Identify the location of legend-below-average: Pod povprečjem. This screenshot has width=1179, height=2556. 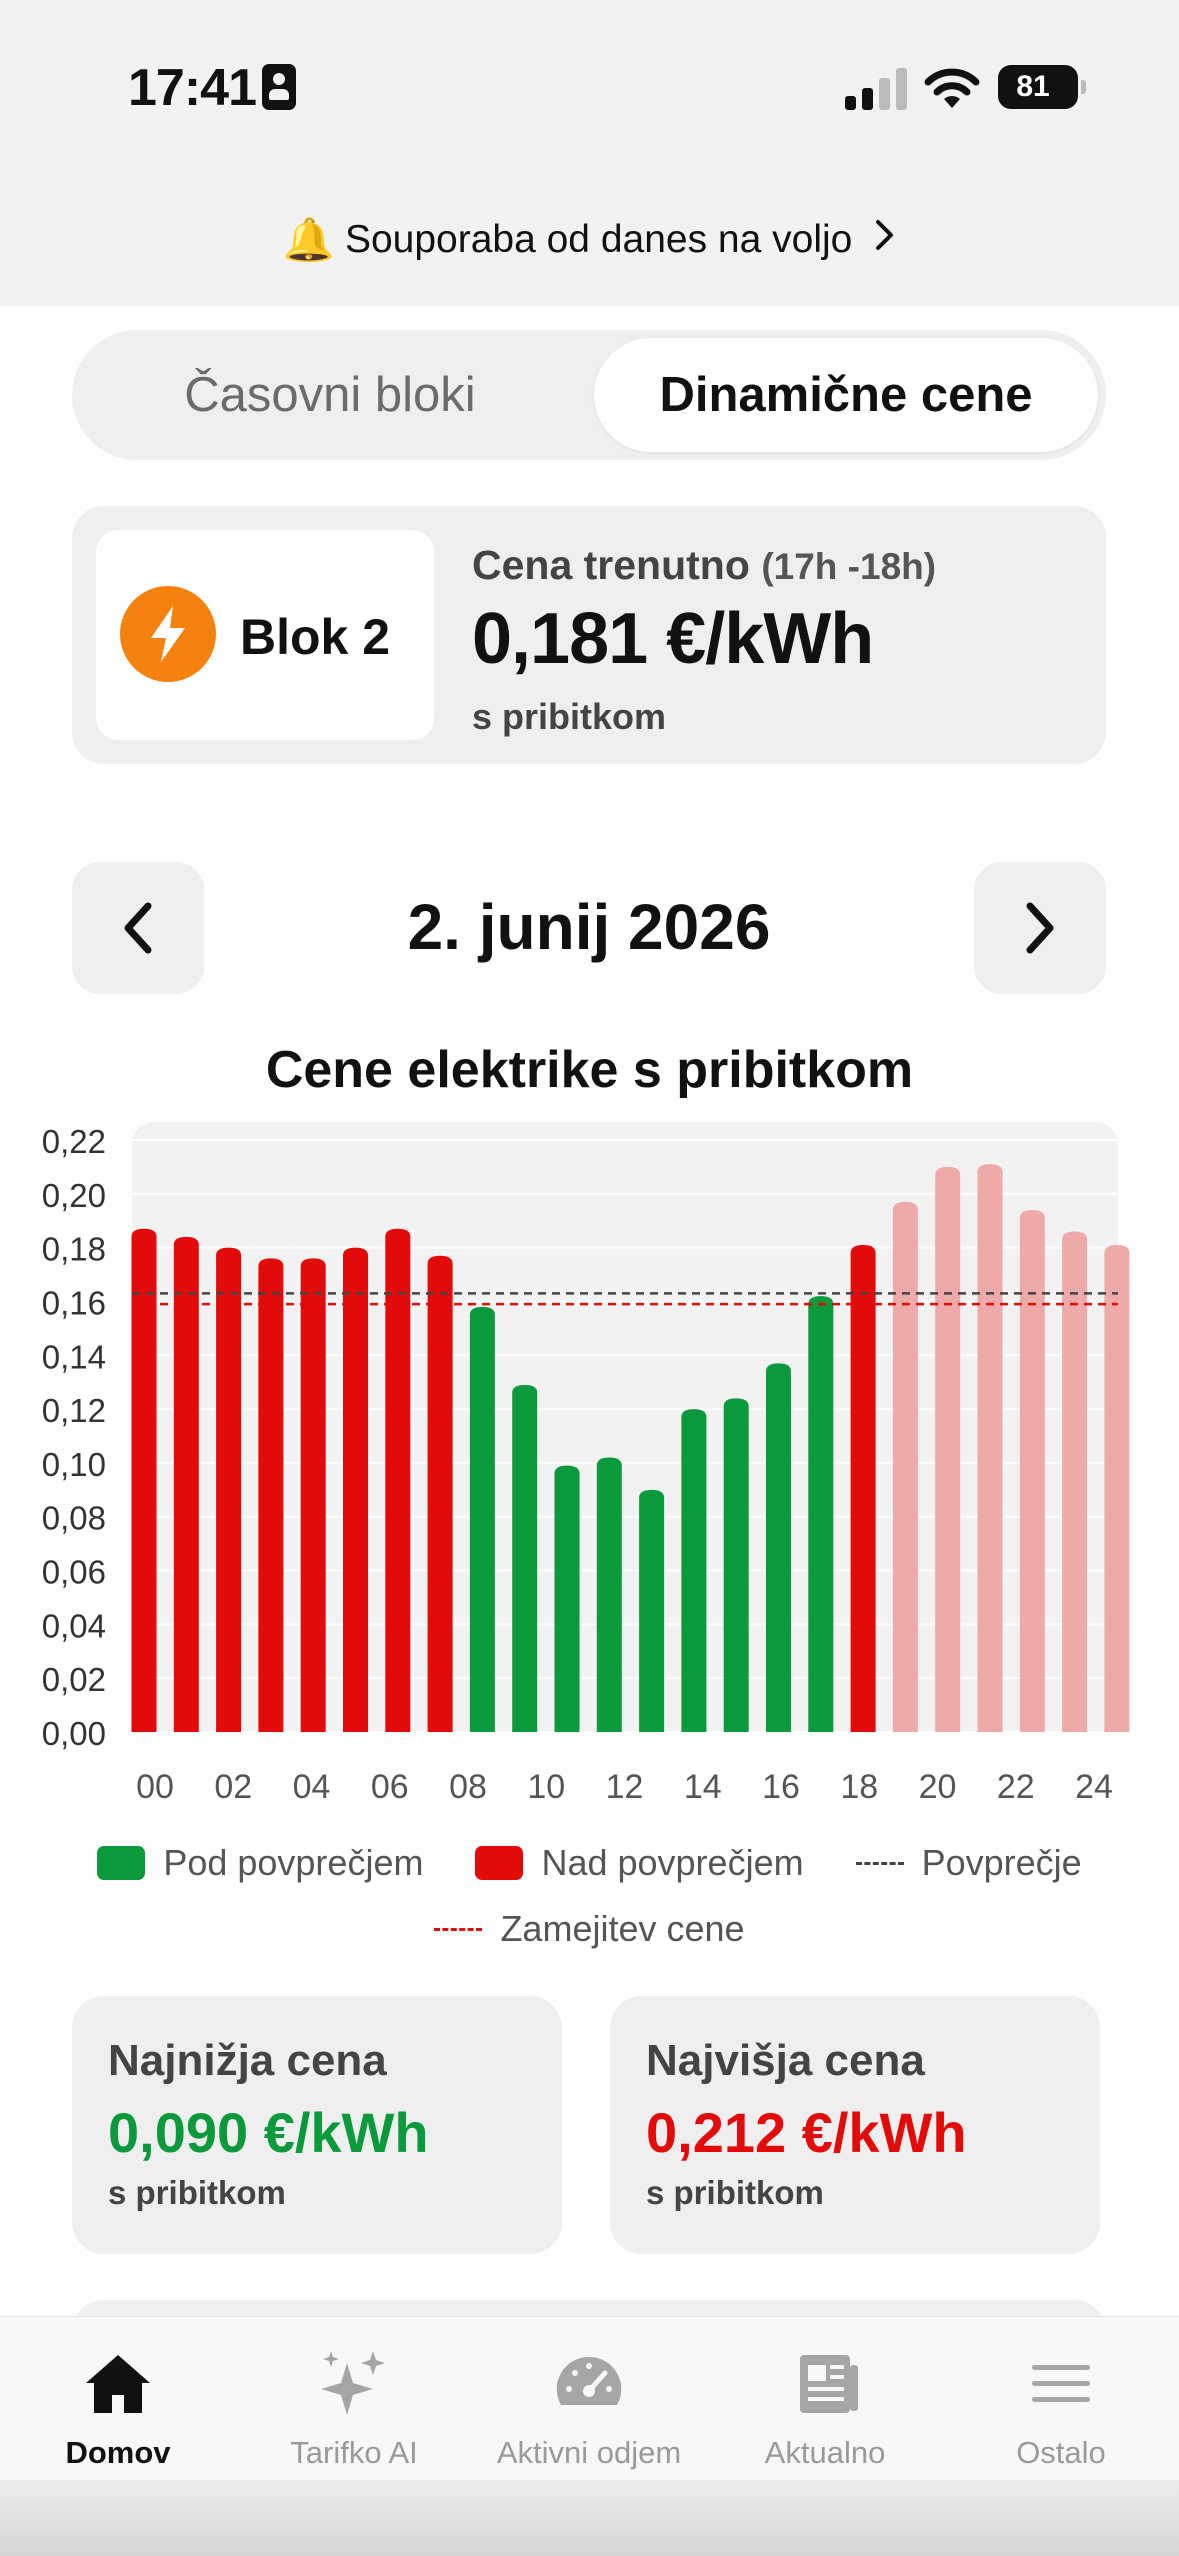
(260, 1863).